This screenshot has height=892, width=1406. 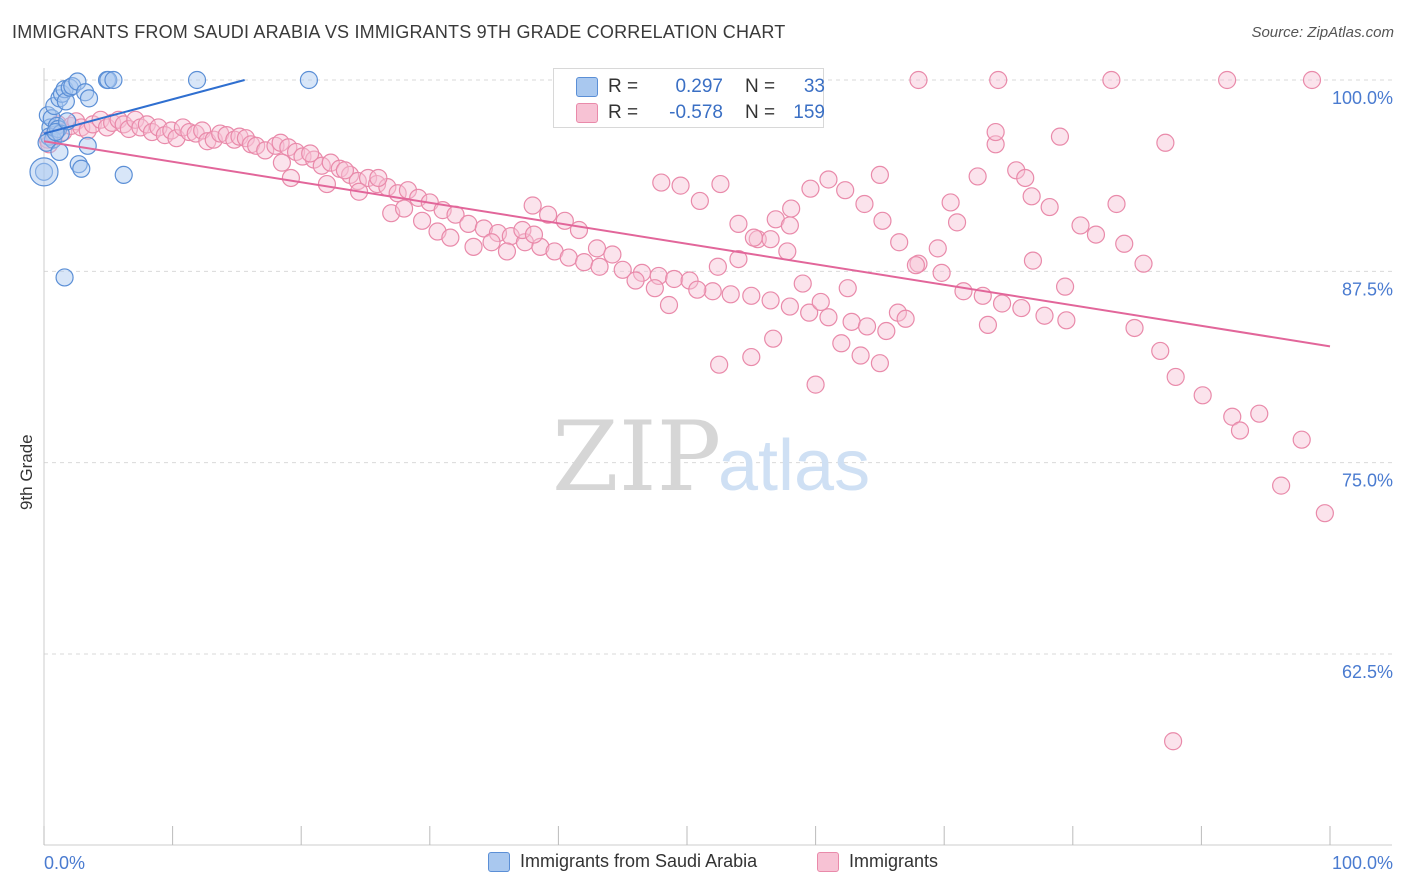 I want to click on legend-swatch-pink, so click(x=587, y=113).